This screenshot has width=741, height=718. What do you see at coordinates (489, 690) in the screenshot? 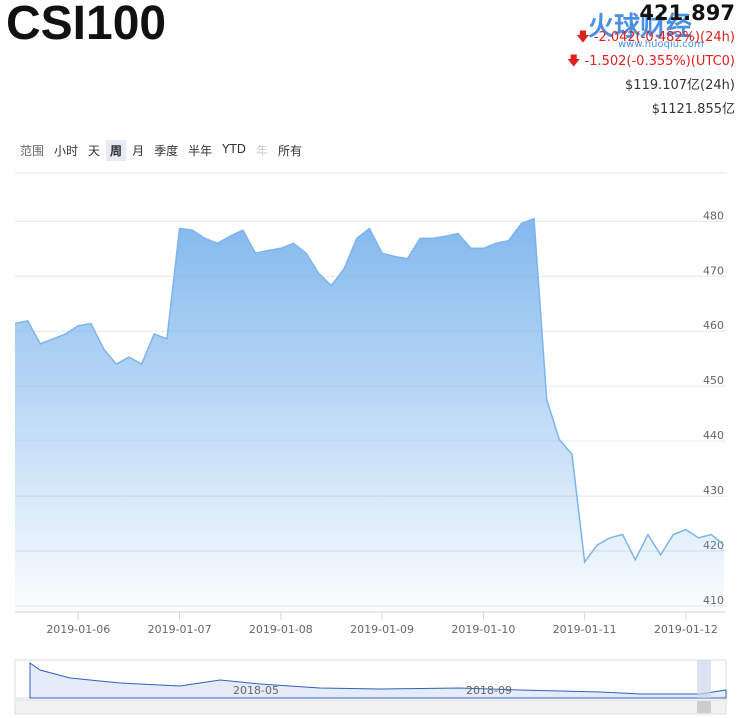
I see `navigator-label: 2018-09` at bounding box center [489, 690].